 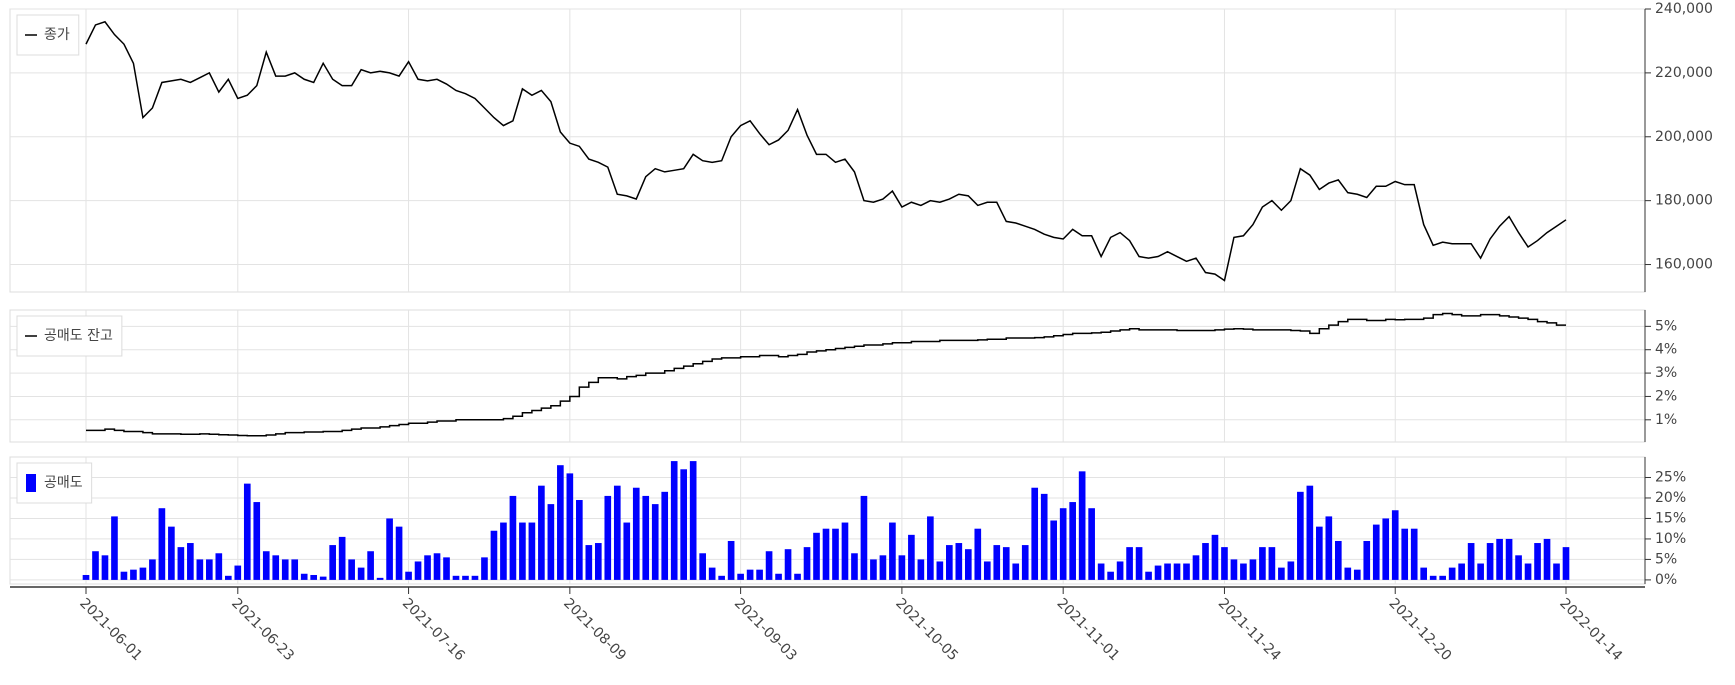 What do you see at coordinates (1666, 580) in the screenshot?
I see `y-tick-label: 0%` at bounding box center [1666, 580].